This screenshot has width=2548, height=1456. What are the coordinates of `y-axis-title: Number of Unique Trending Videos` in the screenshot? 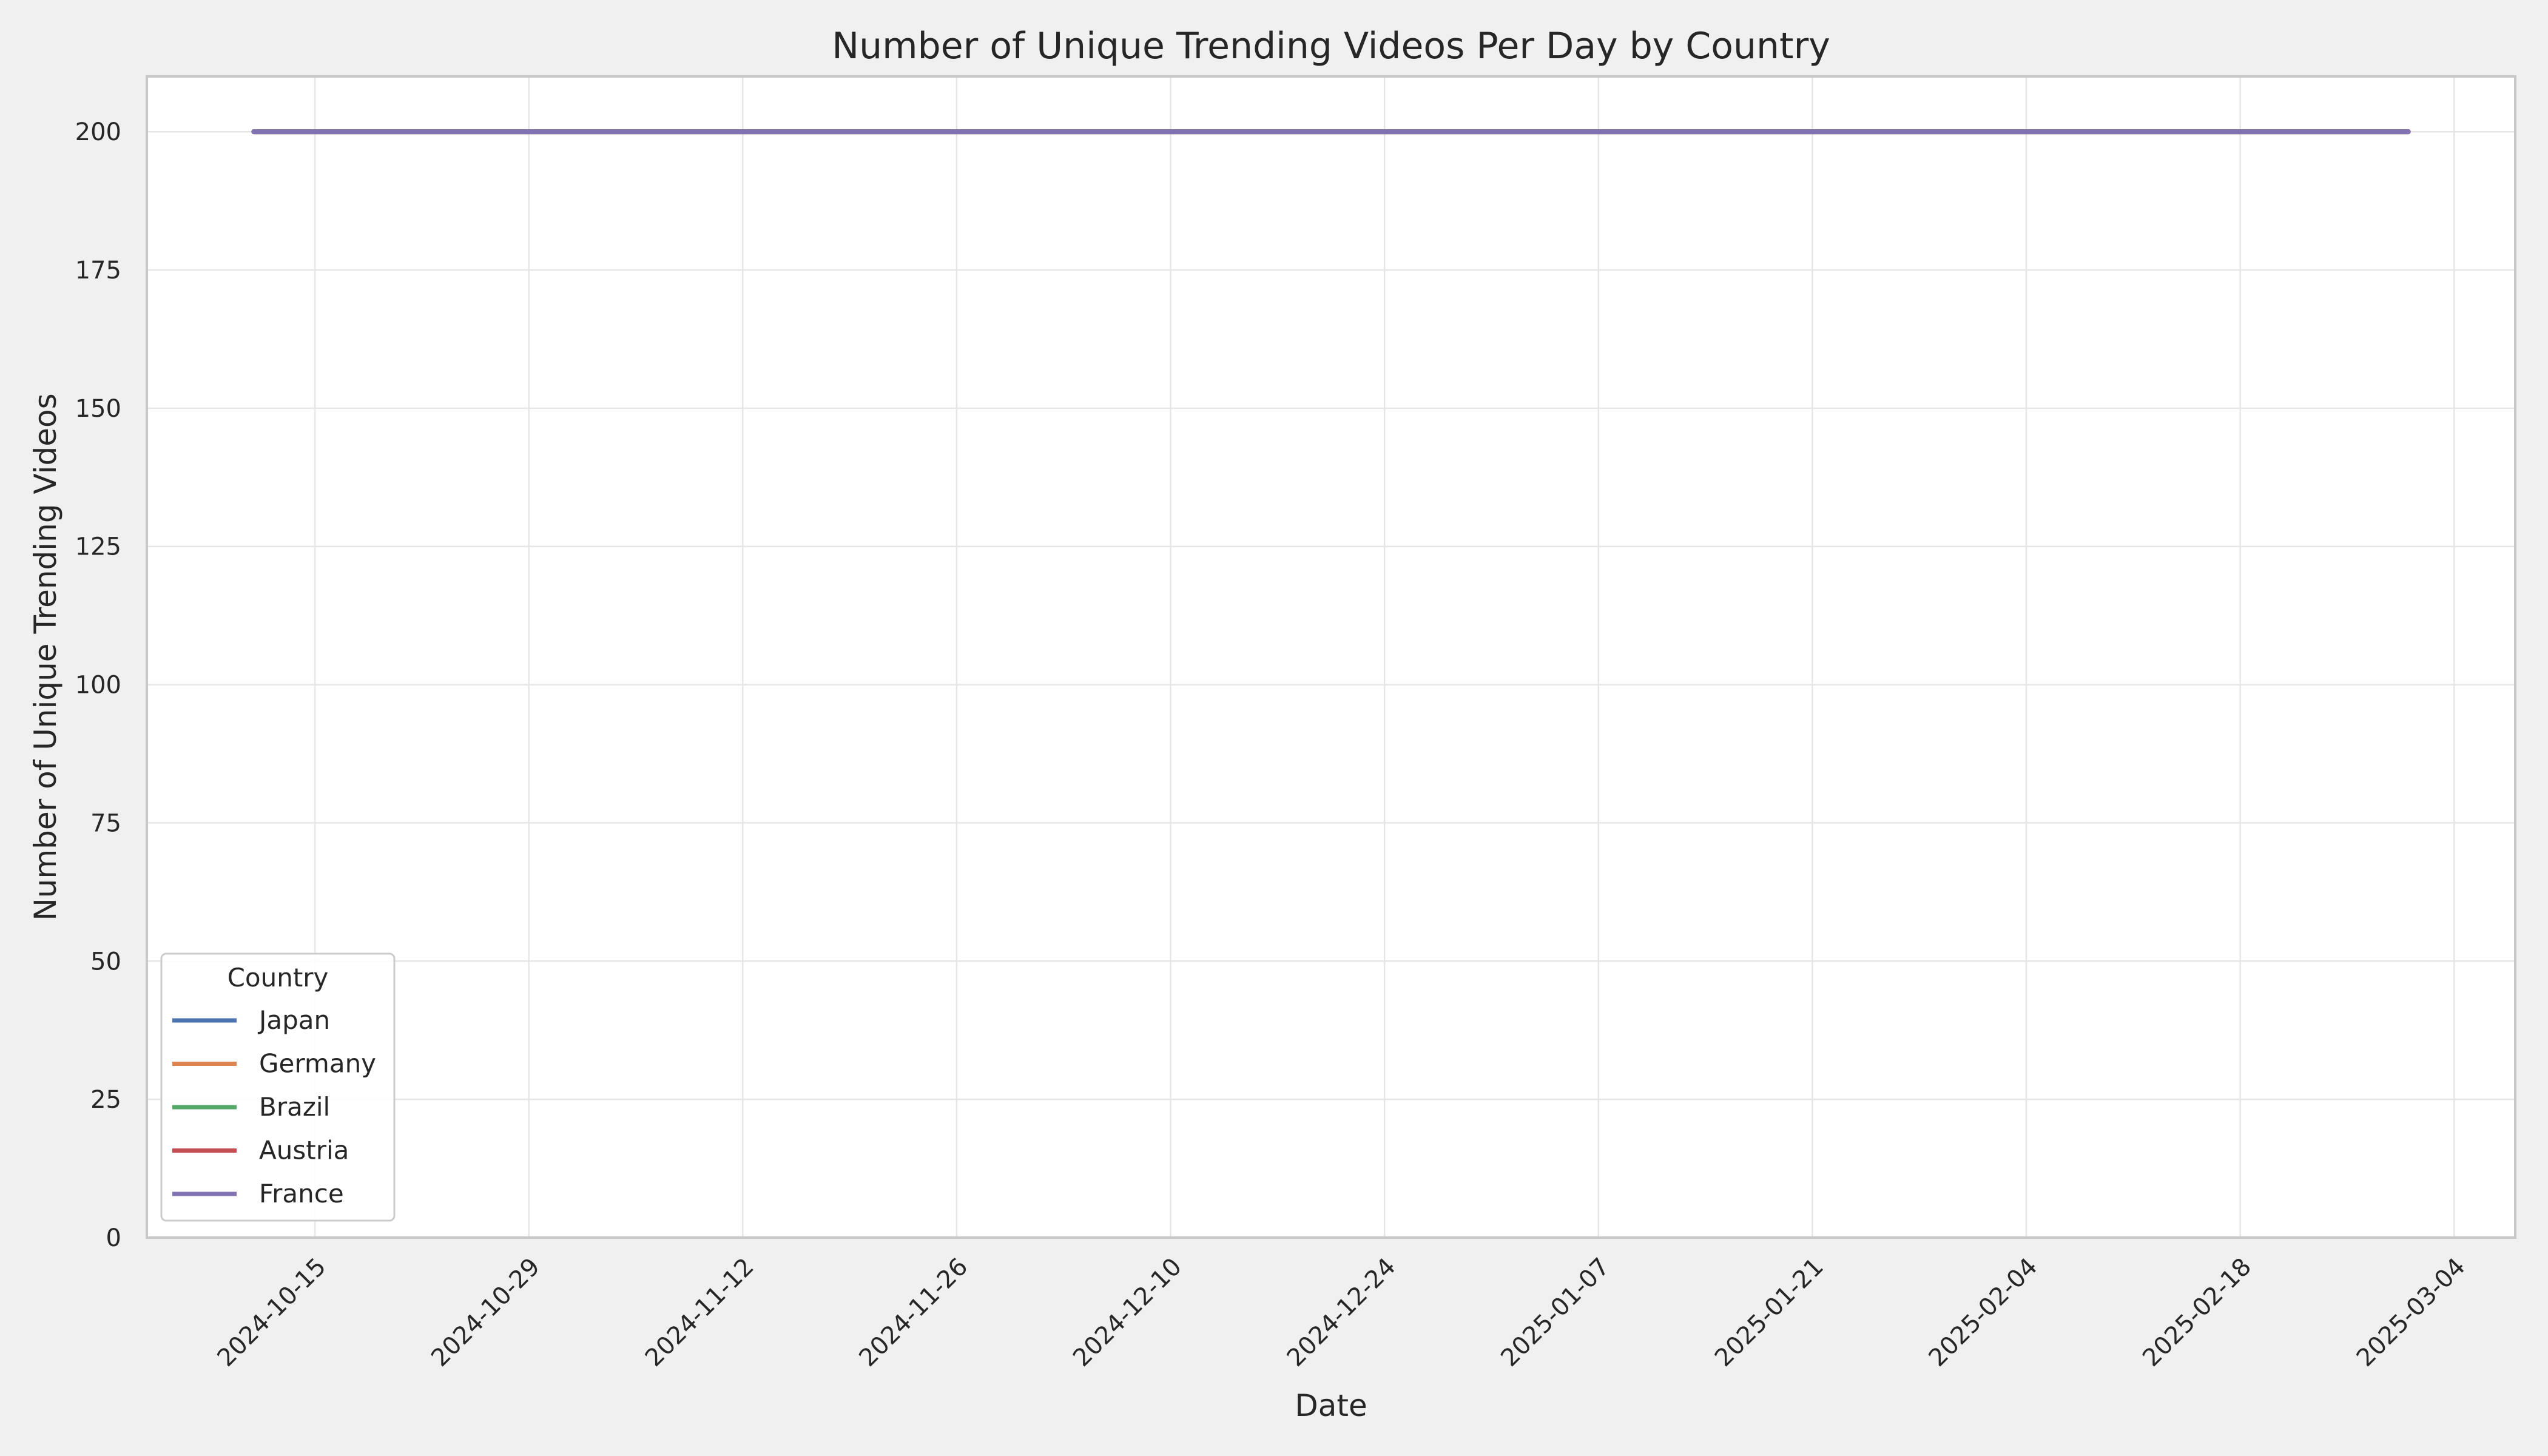 It's located at (45, 656).